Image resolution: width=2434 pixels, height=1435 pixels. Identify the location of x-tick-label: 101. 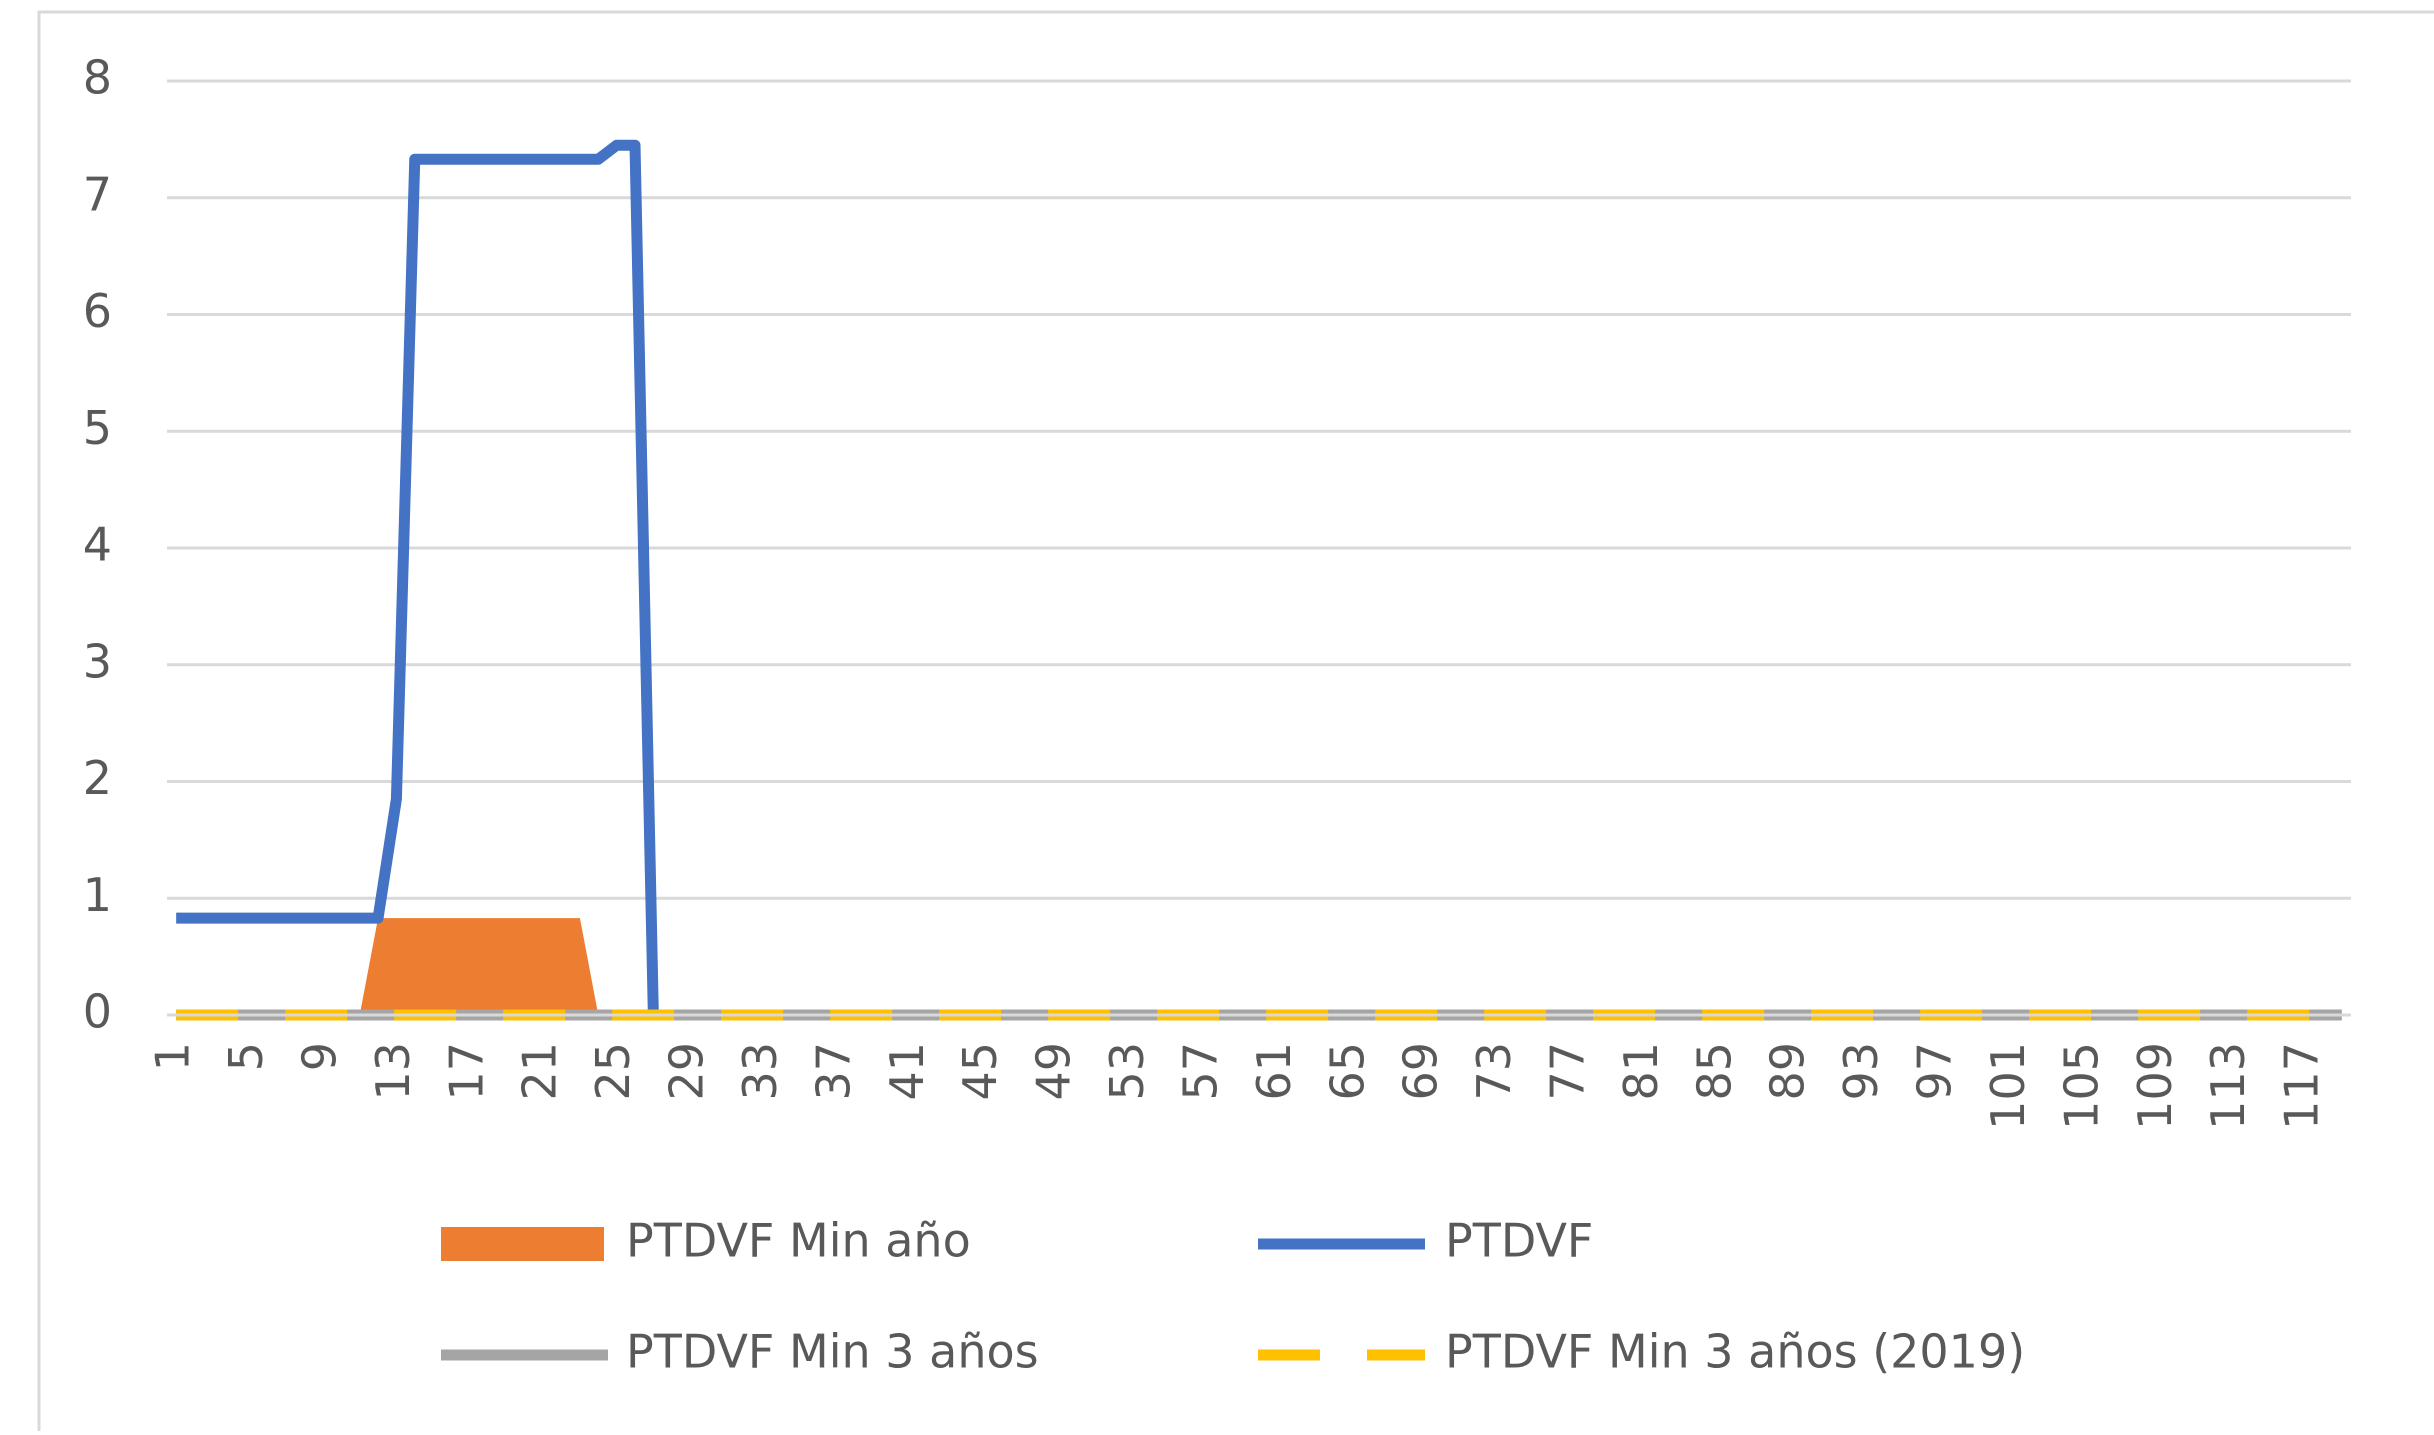
(2008, 1086).